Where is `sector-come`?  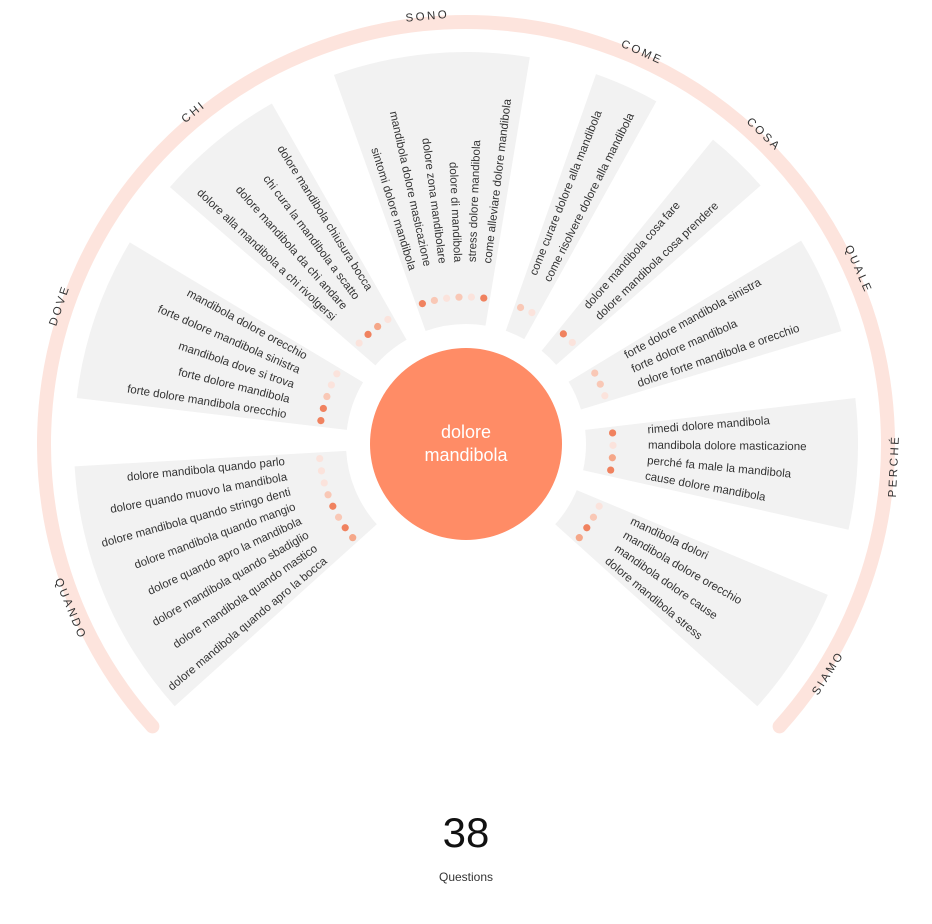 sector-come is located at coordinates (581, 207).